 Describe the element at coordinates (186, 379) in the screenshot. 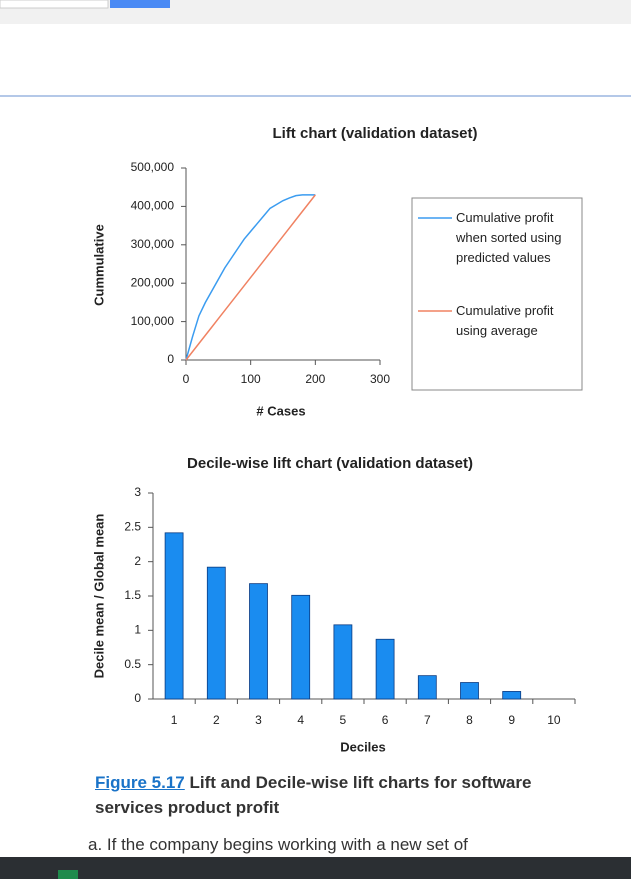

I see `x-tick-label: 0` at that location.